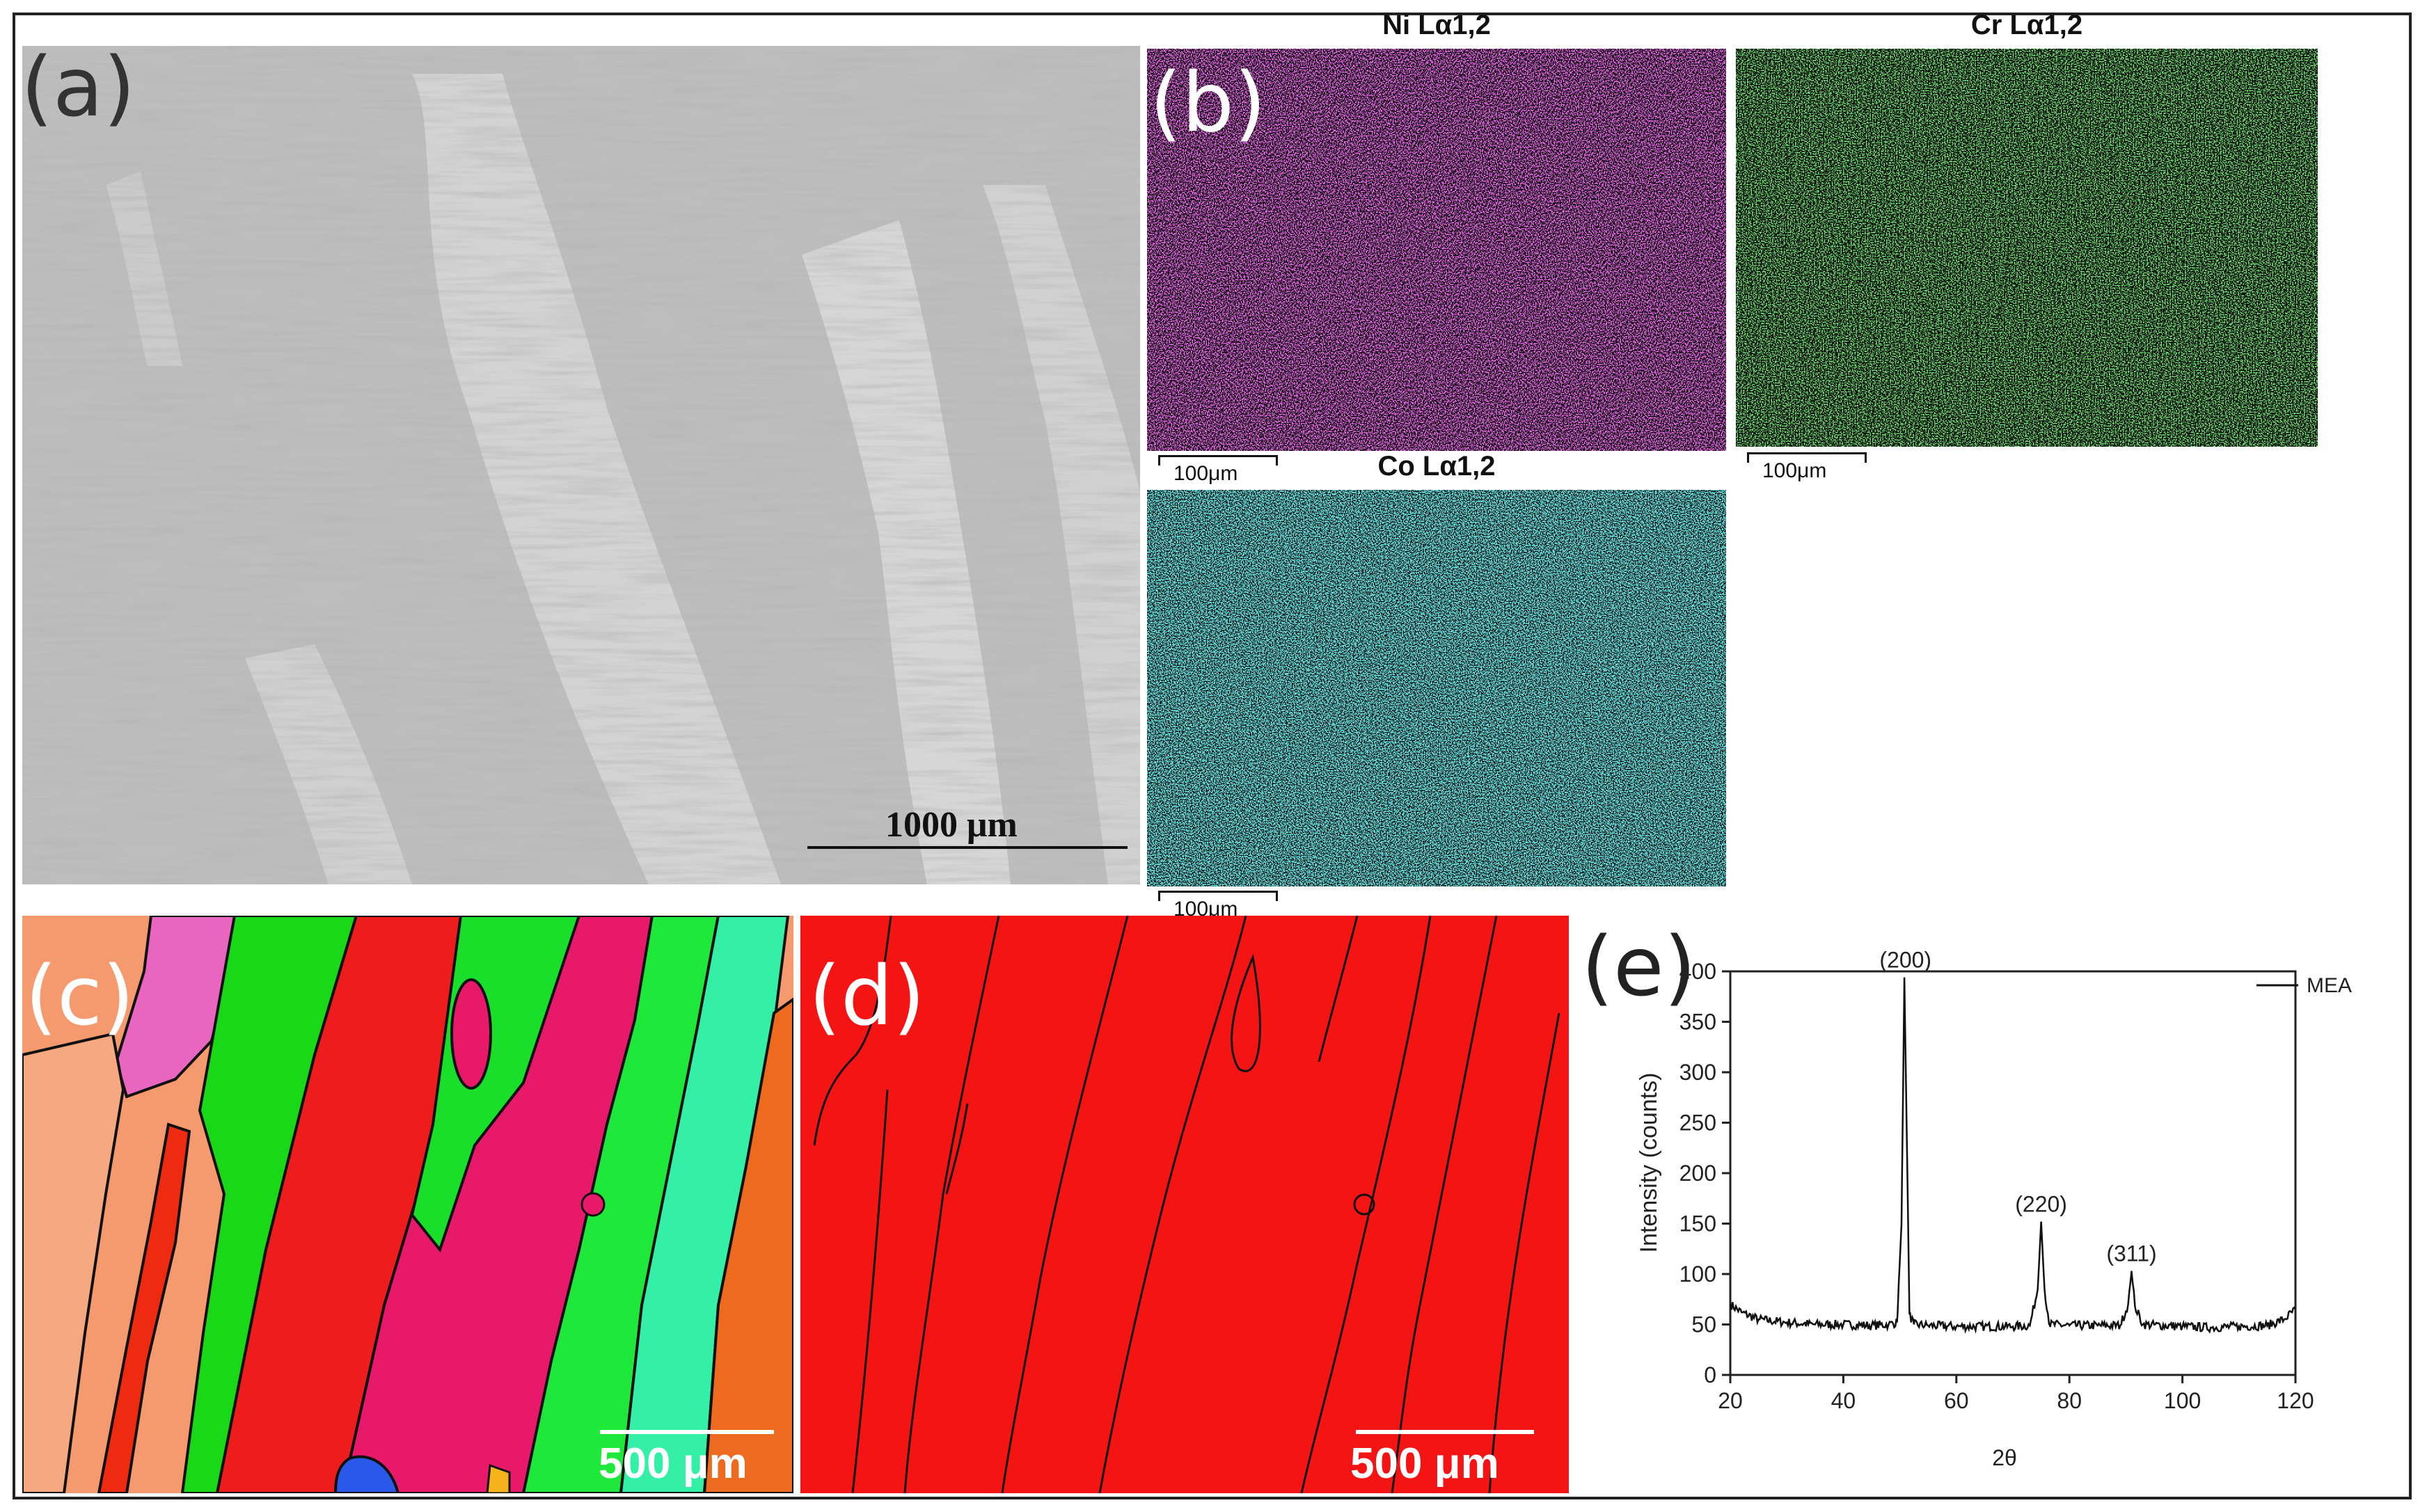 The height and width of the screenshot is (1512, 2427). What do you see at coordinates (2295, 1400) in the screenshot?
I see `x-tick-label: 120` at bounding box center [2295, 1400].